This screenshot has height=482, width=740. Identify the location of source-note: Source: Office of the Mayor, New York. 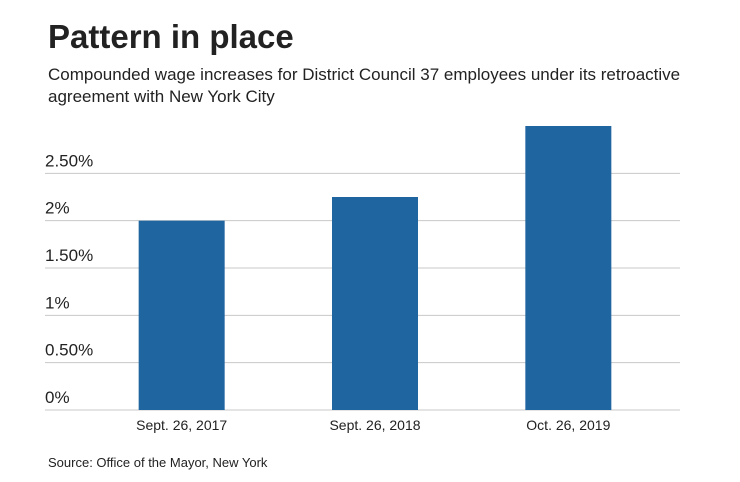
(158, 462).